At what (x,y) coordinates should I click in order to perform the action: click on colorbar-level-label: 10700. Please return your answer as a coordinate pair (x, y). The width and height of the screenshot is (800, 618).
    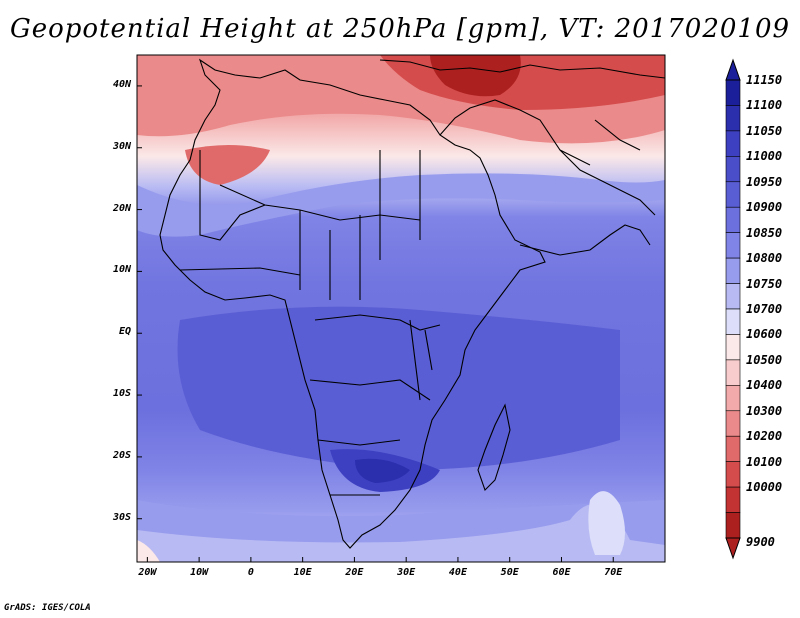
    Looking at the image, I should click on (764, 309).